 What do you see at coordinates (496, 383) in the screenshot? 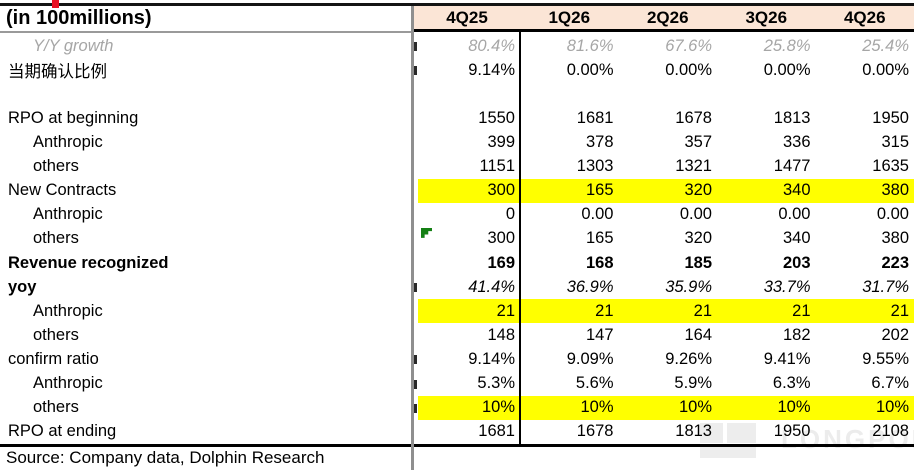
I see `value-cell: 5.3%` at bounding box center [496, 383].